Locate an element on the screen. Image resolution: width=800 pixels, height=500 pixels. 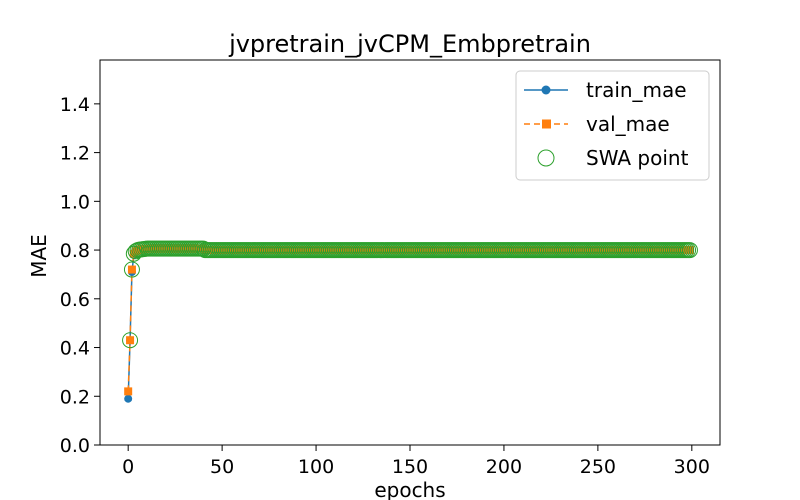
y-axis: 0.0 0.2 0.4 0.6 0.8 1.0 1.2 1.4 is located at coordinates (80, 275).